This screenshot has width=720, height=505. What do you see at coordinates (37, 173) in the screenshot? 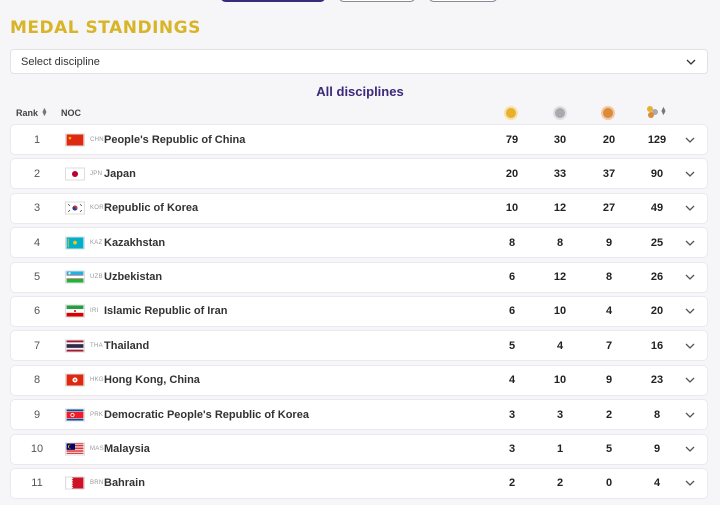
I see `rank-cell: 2` at bounding box center [37, 173].